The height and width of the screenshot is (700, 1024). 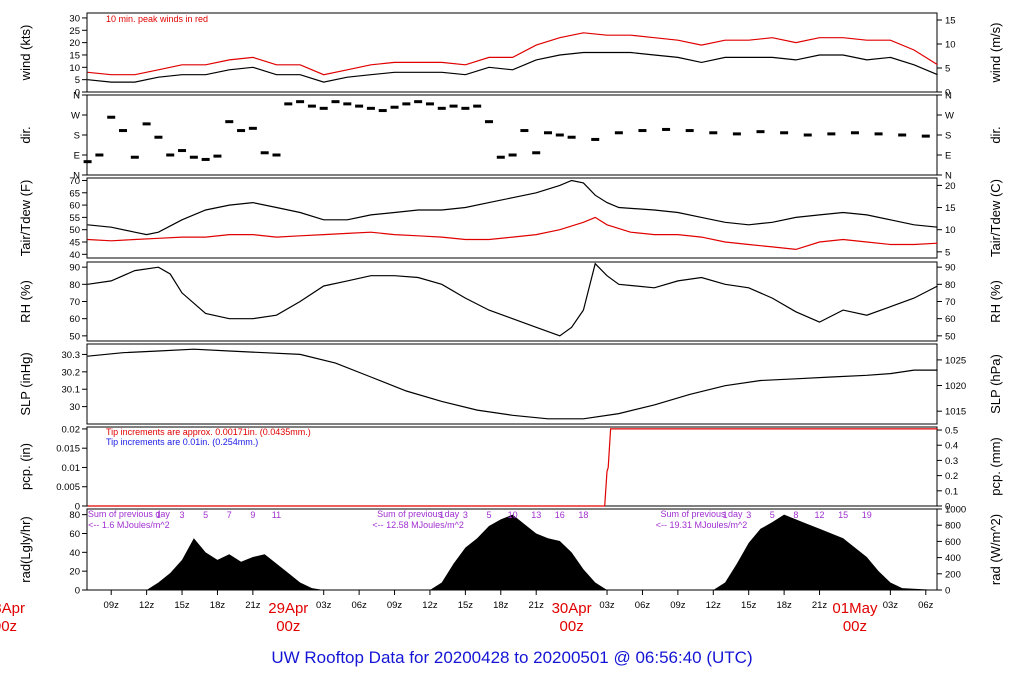 I want to click on y-tick-label: N, so click(x=76, y=176).